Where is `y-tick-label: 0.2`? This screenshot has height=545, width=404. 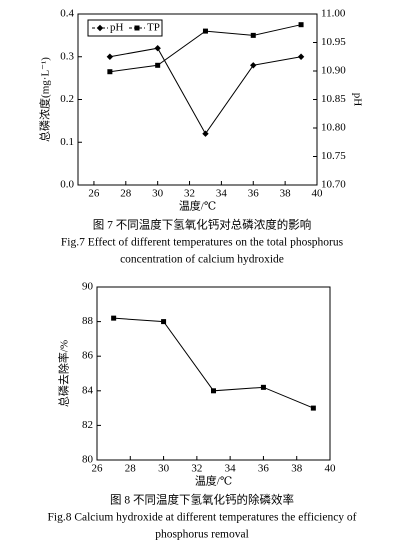
y-tick-label: 0.2 is located at coordinates (67, 99).